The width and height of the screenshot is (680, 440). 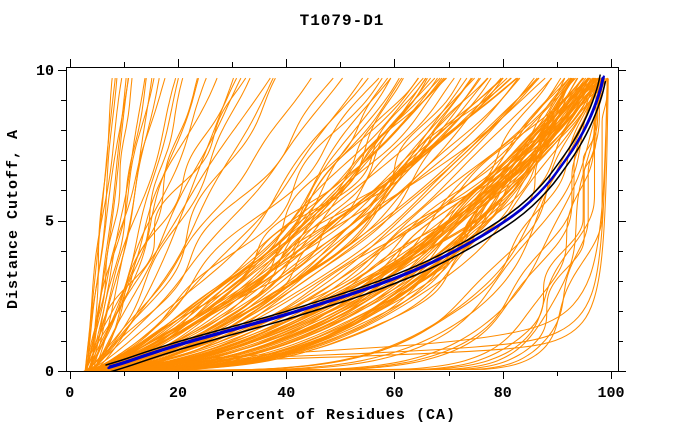 I want to click on y-tick-label: 10, so click(x=45, y=71).